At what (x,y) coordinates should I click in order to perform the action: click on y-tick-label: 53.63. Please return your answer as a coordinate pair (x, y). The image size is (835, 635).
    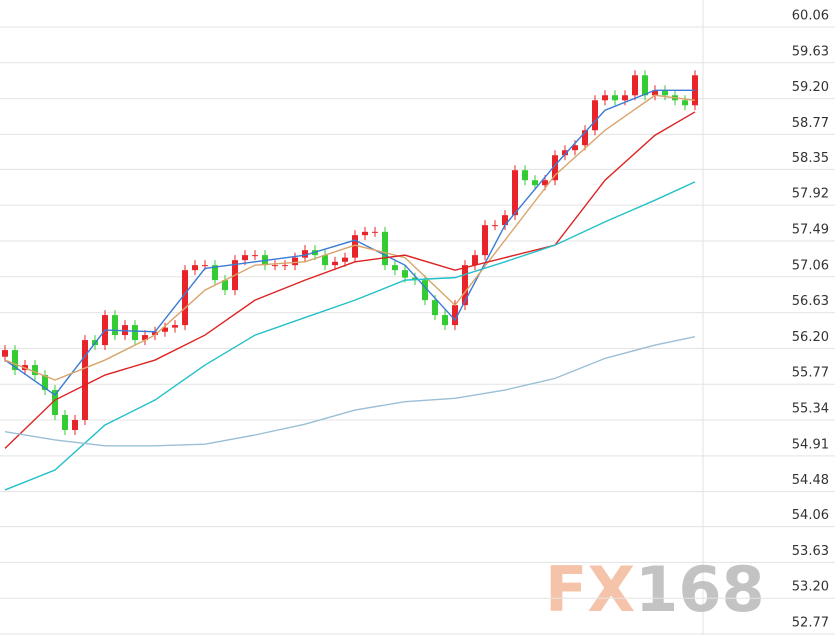
    Looking at the image, I should click on (810, 551).